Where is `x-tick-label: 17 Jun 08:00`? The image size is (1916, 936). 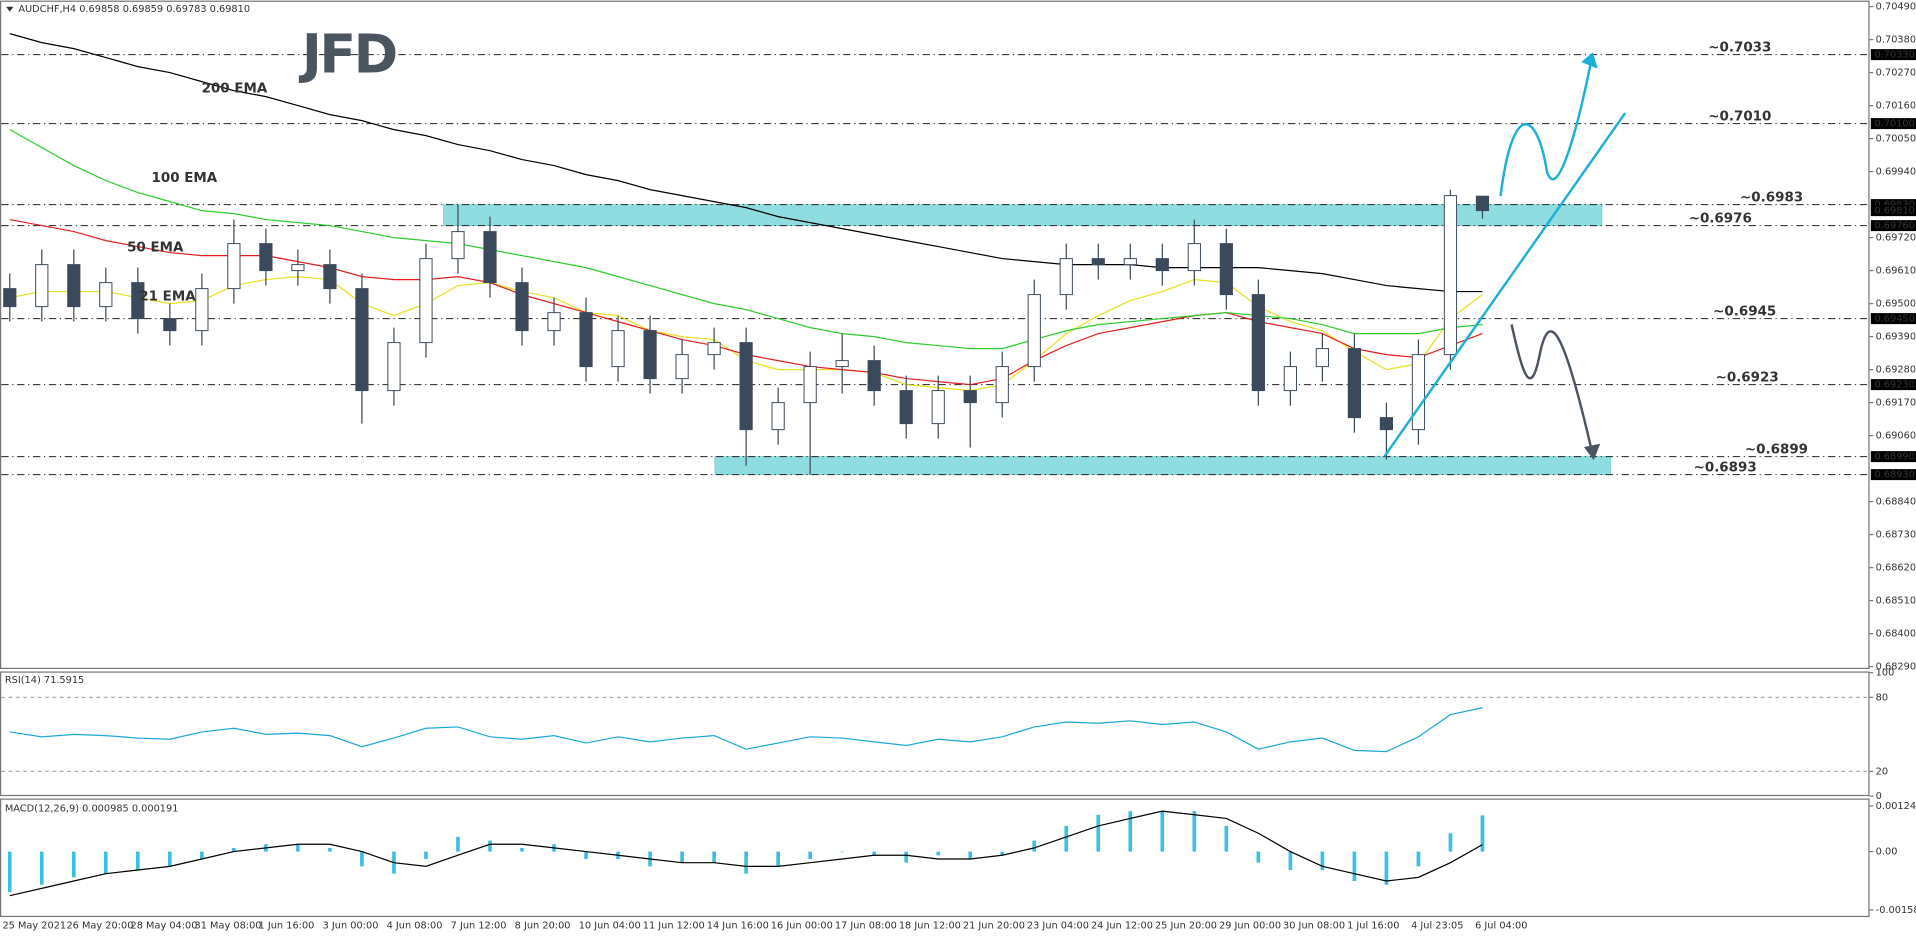
x-tick-label: 17 Jun 08:00 is located at coordinates (866, 926).